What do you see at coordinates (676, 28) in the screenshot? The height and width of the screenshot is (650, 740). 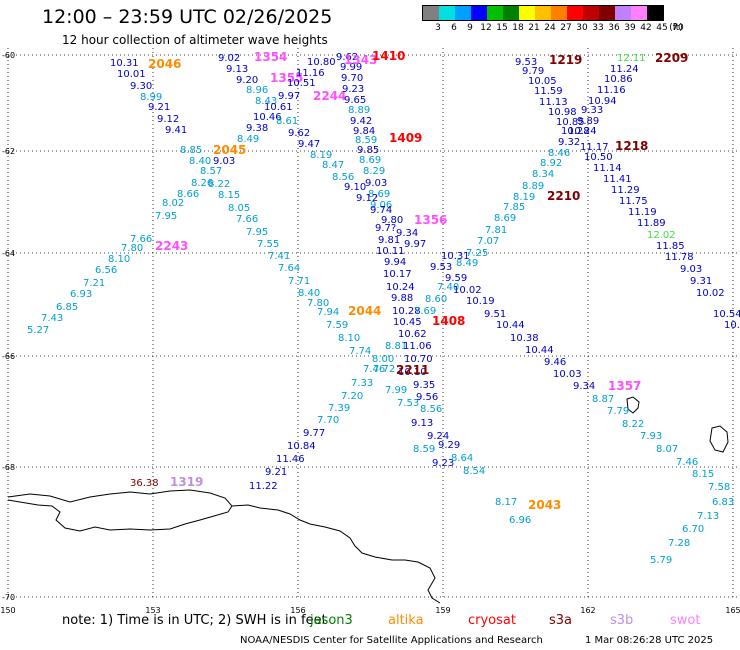 I see `legend-unit: (ft)` at bounding box center [676, 28].